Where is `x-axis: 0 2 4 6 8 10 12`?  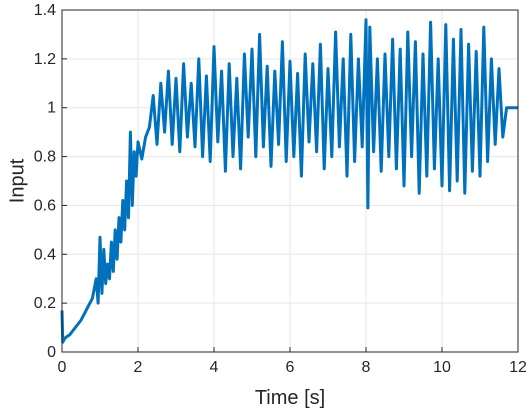 x-axis: 0 2 4 6 8 10 12 is located at coordinates (292, 361).